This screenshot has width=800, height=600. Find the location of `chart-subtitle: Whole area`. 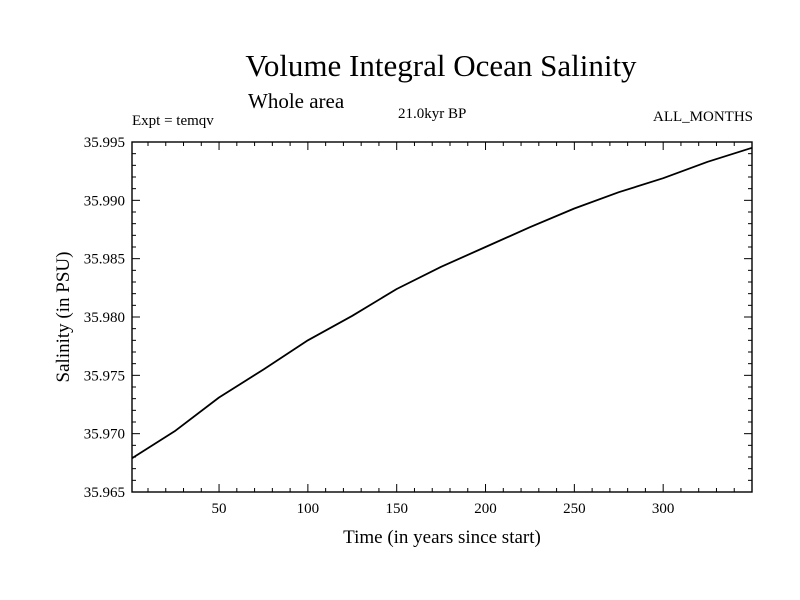

chart-subtitle: Whole area is located at coordinates (296, 101).